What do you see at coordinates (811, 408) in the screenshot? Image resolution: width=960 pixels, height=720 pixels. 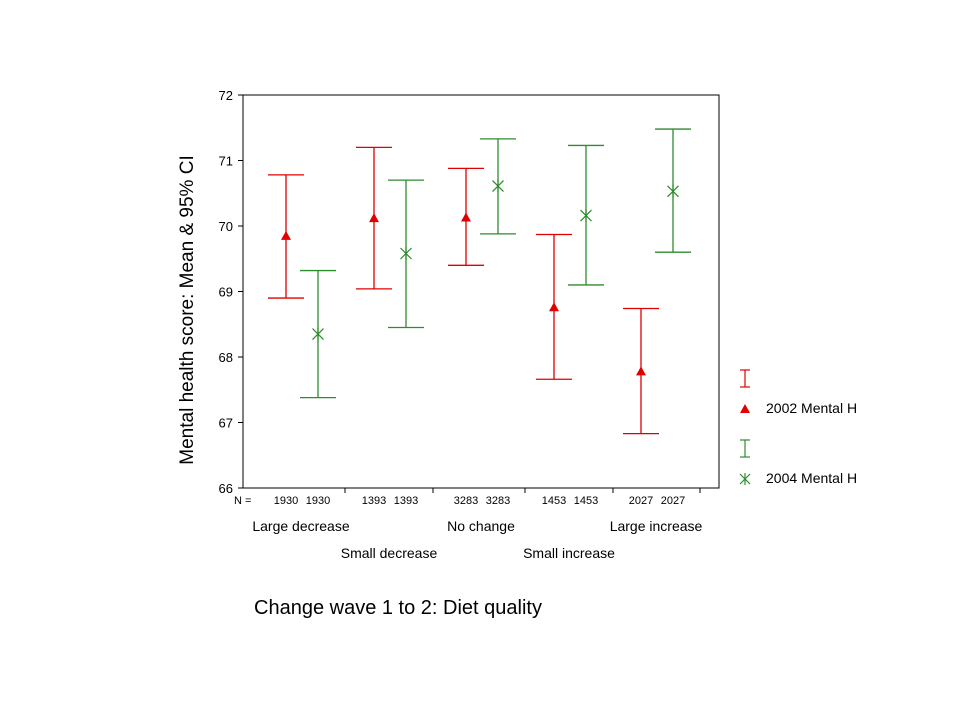 I see `legend-label: 2002 Mental H` at bounding box center [811, 408].